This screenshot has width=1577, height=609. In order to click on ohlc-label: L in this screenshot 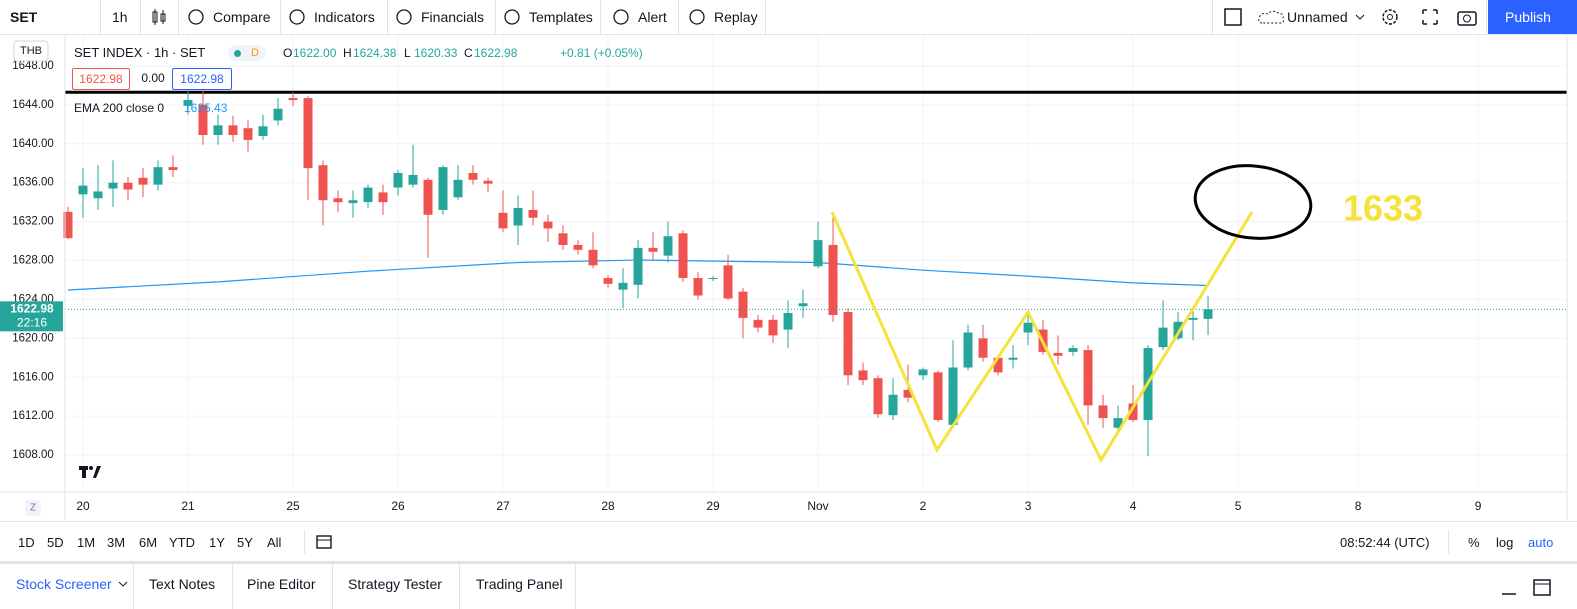, I will do `click(407, 53)`.